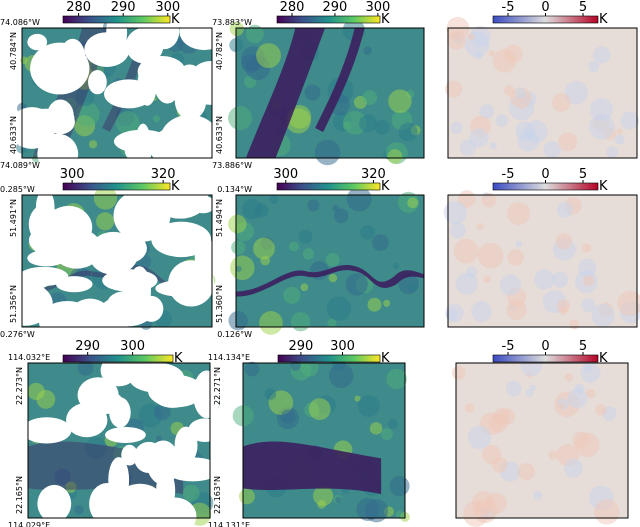 This screenshot has height=527, width=640. What do you see at coordinates (377, 7) in the screenshot?
I see `colorbar-tick-label: 300` at bounding box center [377, 7].